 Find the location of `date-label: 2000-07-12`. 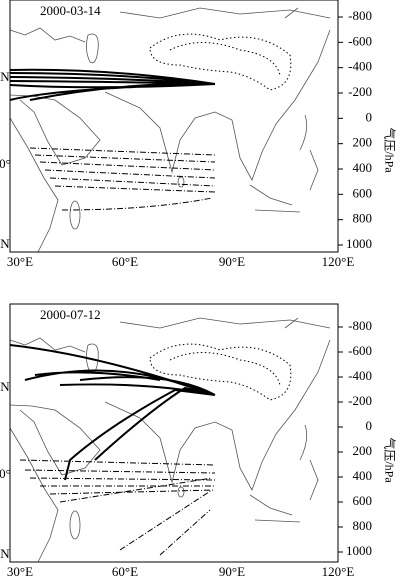

date-label: 2000-07-12 is located at coordinates (70, 314).